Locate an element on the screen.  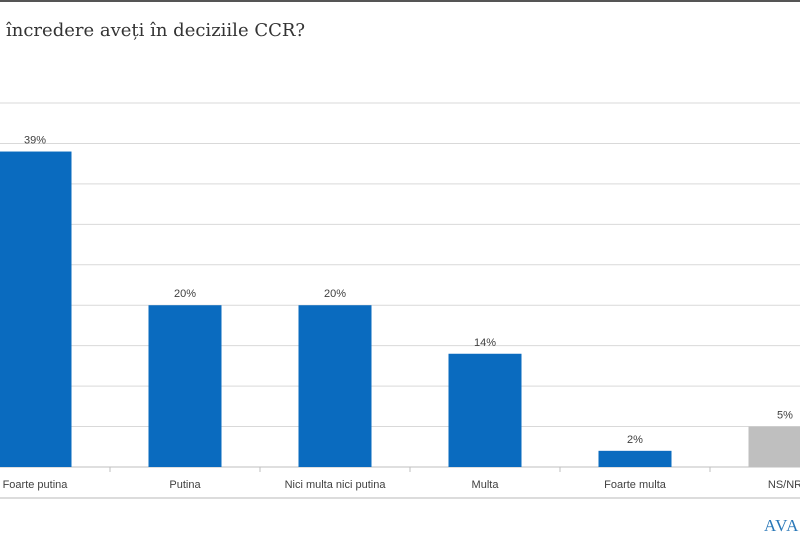
x-tick-label: Foarte putina is located at coordinates (36, 485).